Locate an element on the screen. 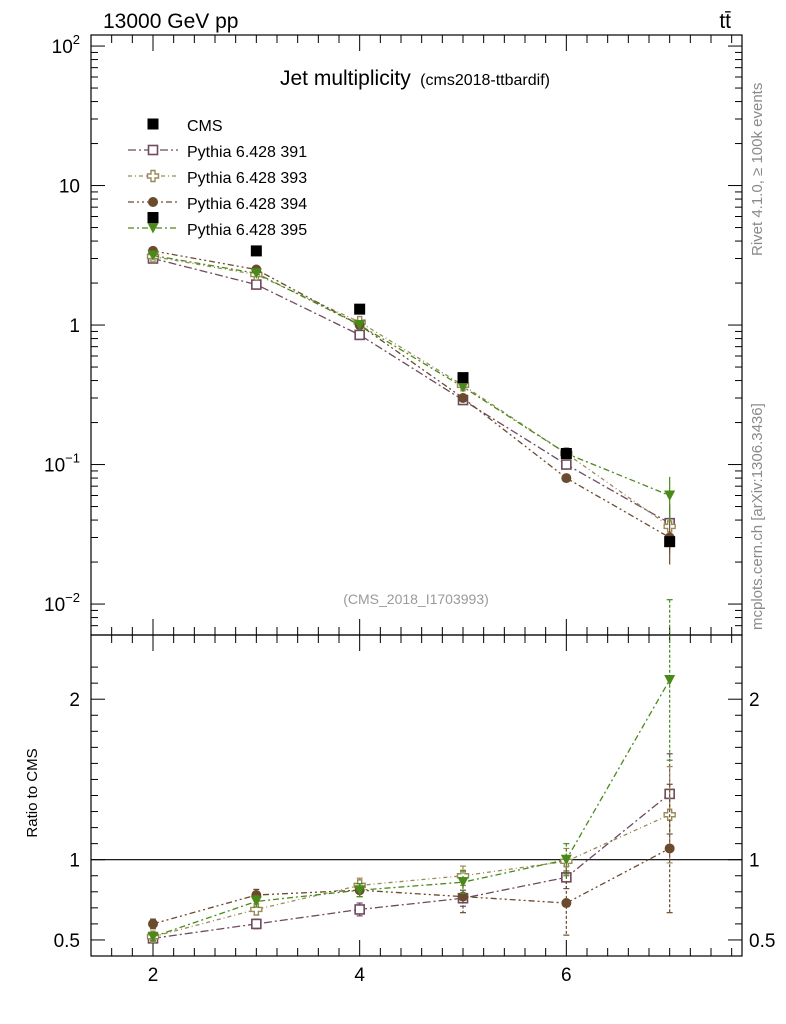  y-tick-label-ratio-right: 1 is located at coordinates (754, 861).